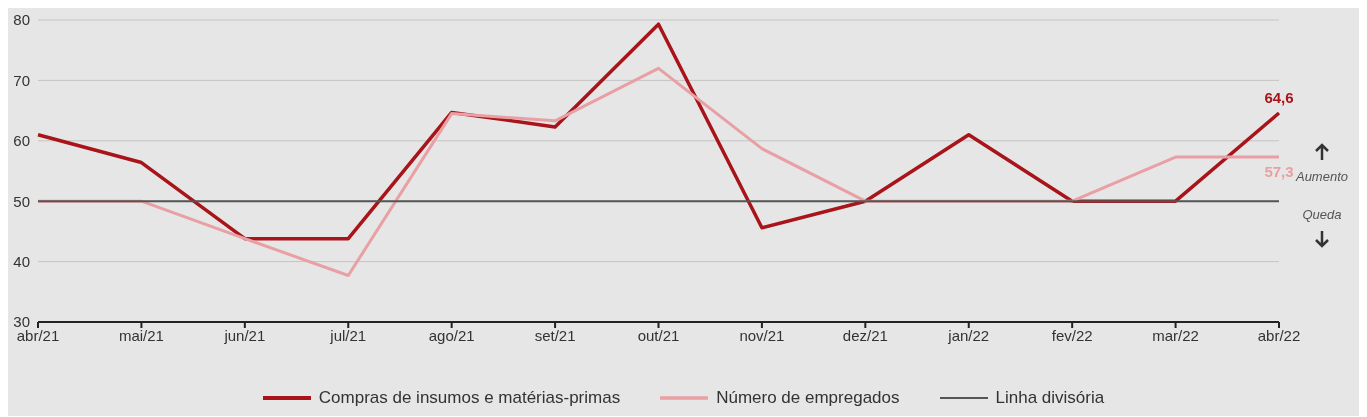 The height and width of the screenshot is (417, 1367). I want to click on data-label: 57,3, so click(1279, 172).